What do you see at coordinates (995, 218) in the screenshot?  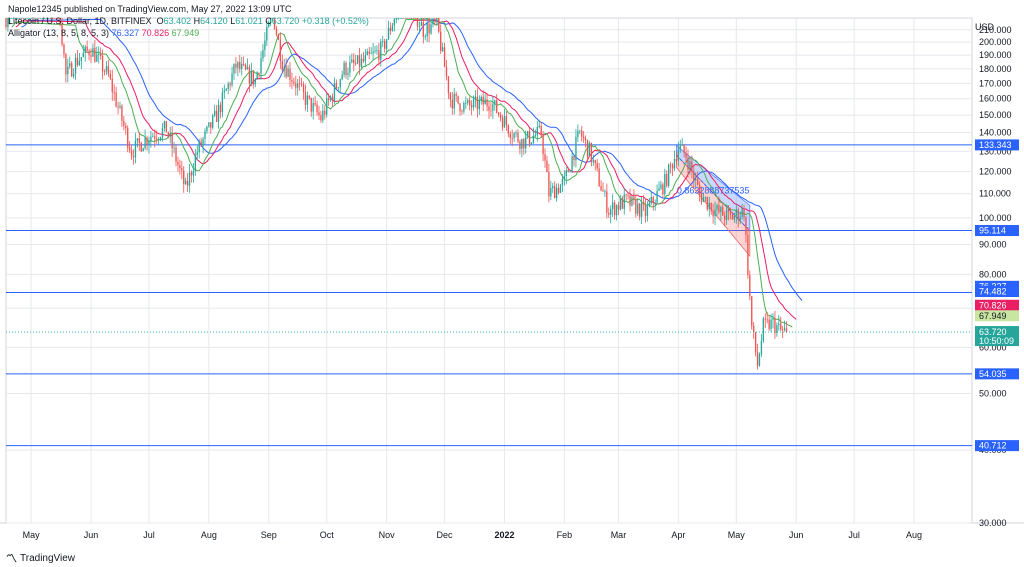 I see `y-tick-label: 100.000` at bounding box center [995, 218].